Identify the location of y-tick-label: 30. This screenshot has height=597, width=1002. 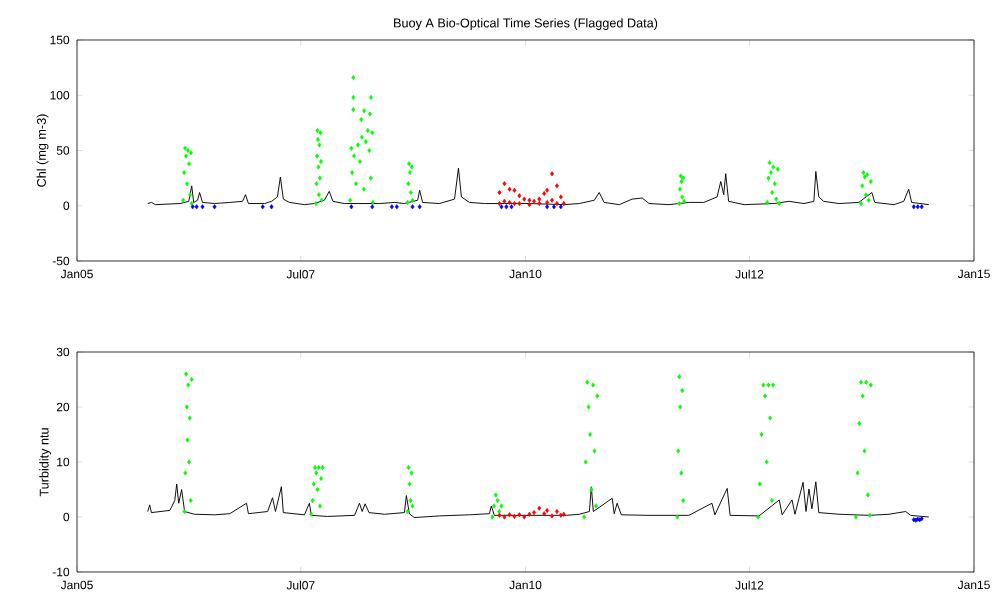
(63, 352).